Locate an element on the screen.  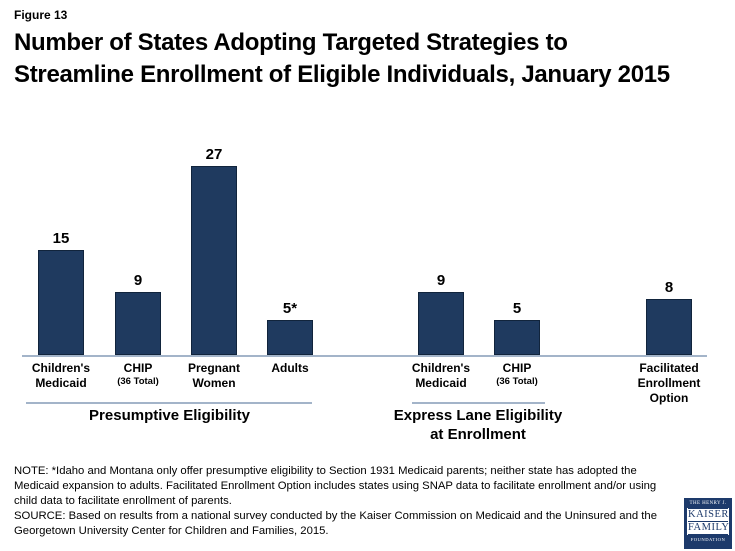
bar-value-label: 5* is located at coordinates (290, 308).